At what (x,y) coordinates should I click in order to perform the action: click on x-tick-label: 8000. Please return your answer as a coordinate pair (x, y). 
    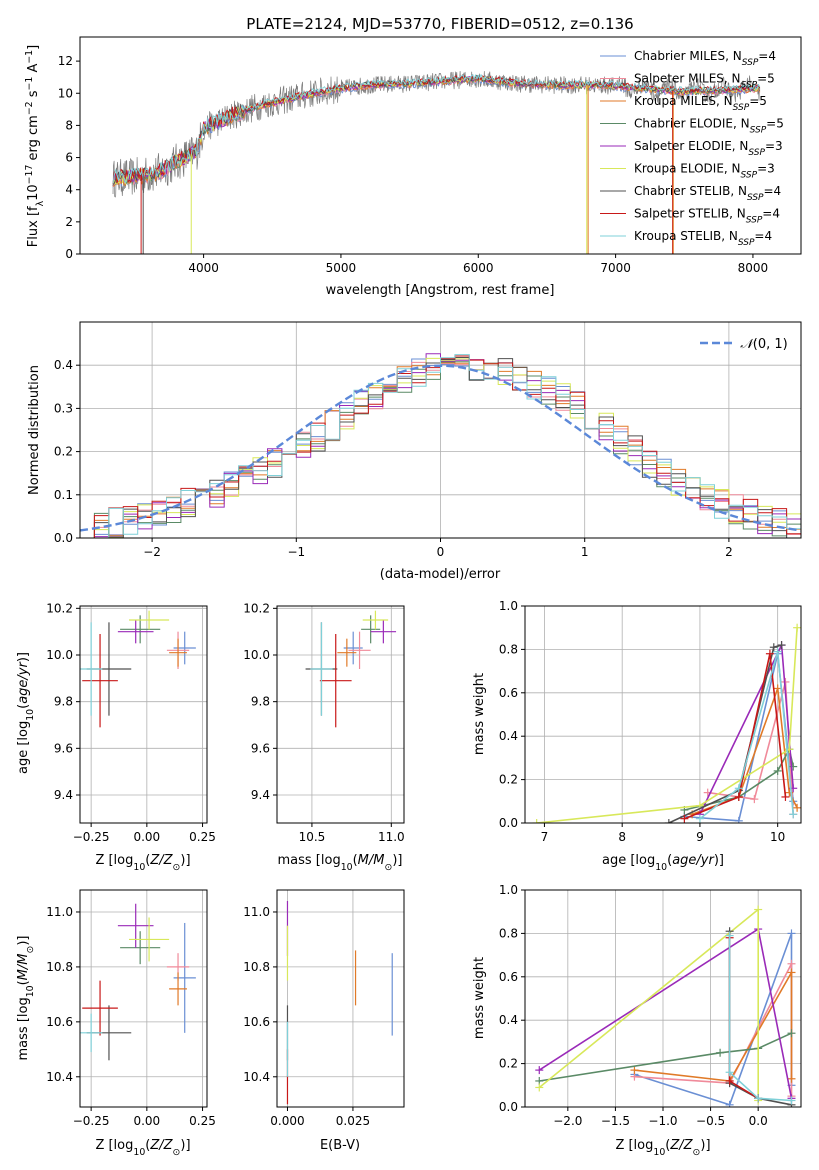
    Looking at the image, I should click on (753, 268).